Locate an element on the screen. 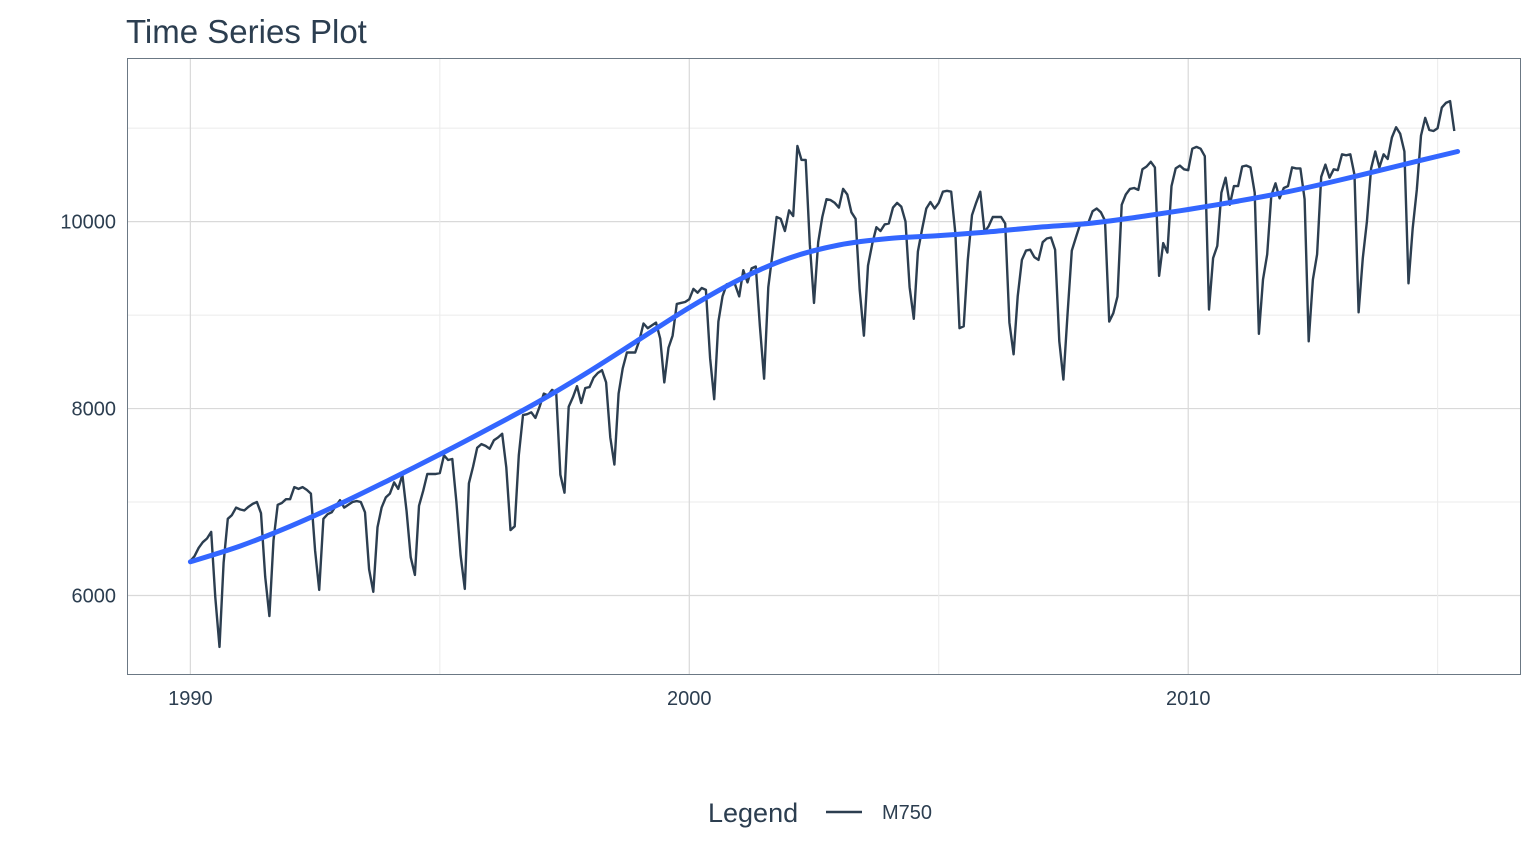  chart-title: Time Series Plot is located at coordinates (246, 31).